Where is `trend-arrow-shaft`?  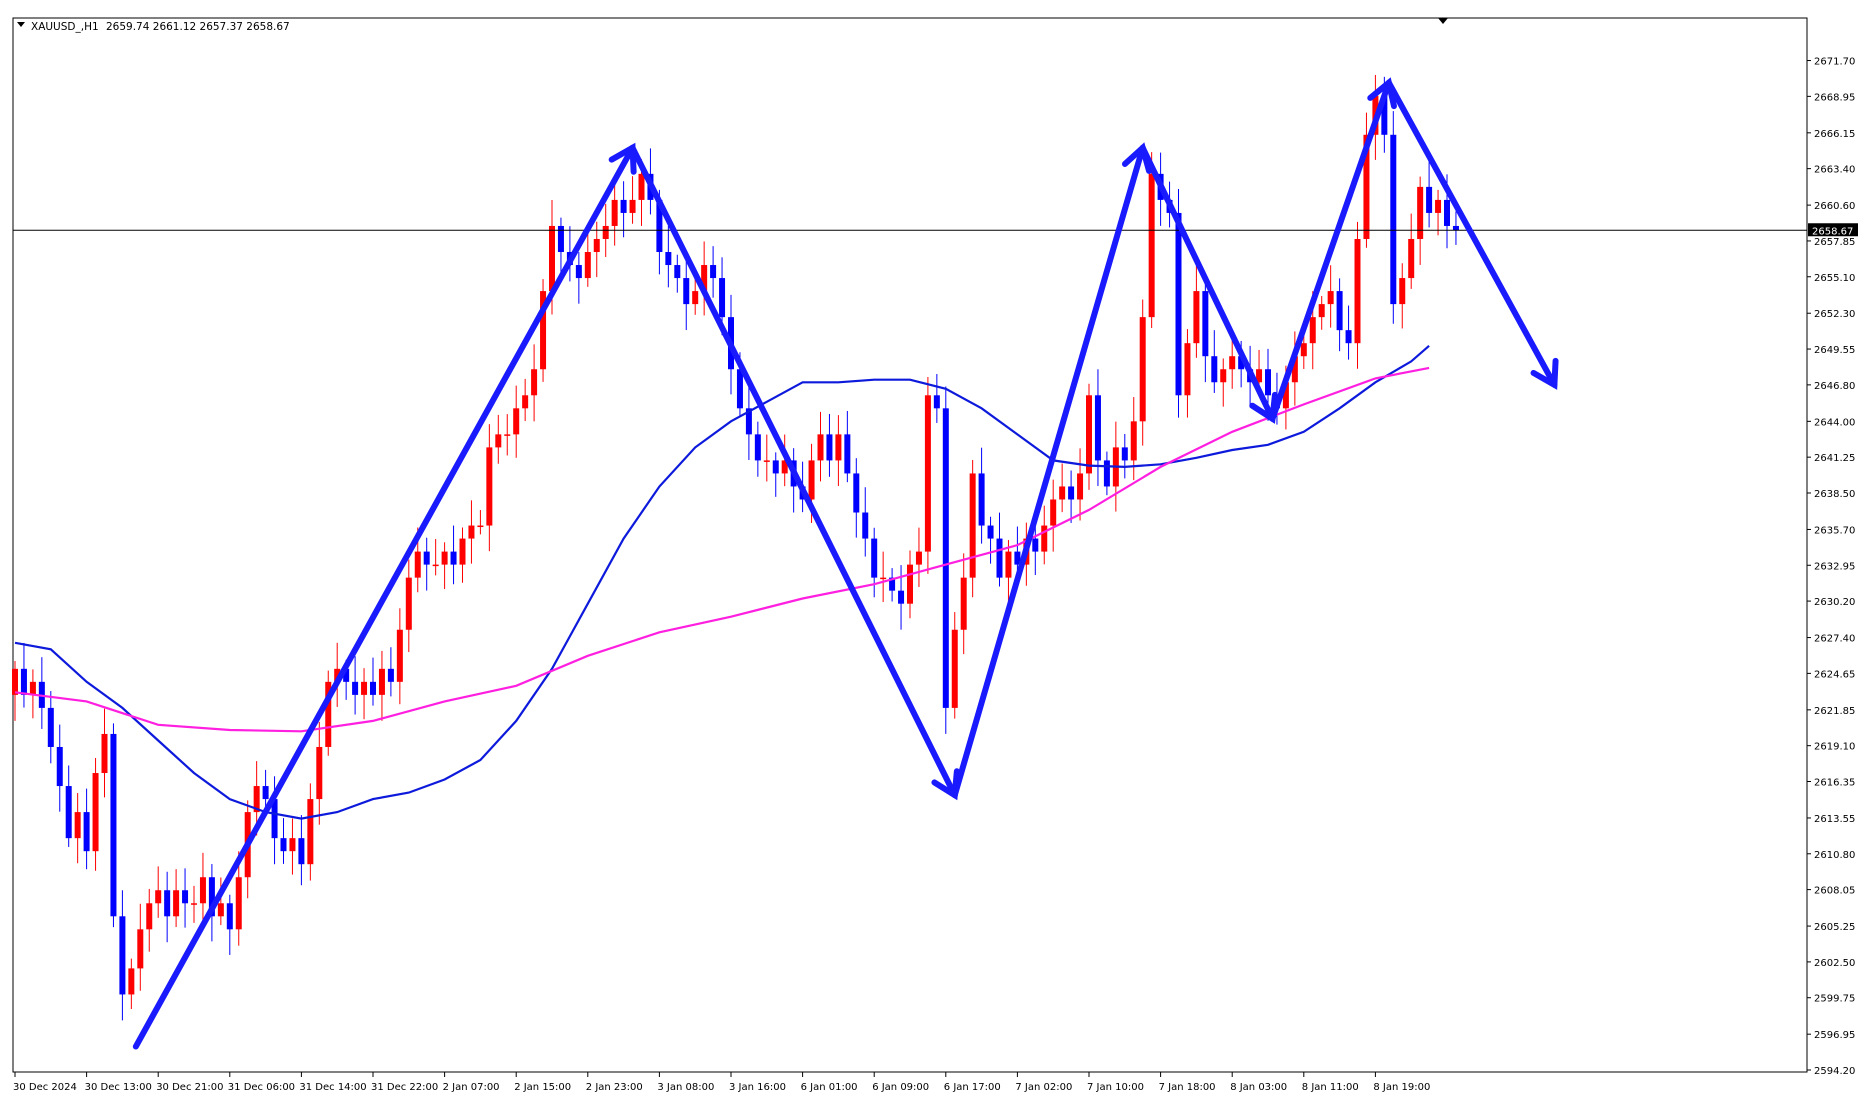 trend-arrow-shaft is located at coordinates (793, 471).